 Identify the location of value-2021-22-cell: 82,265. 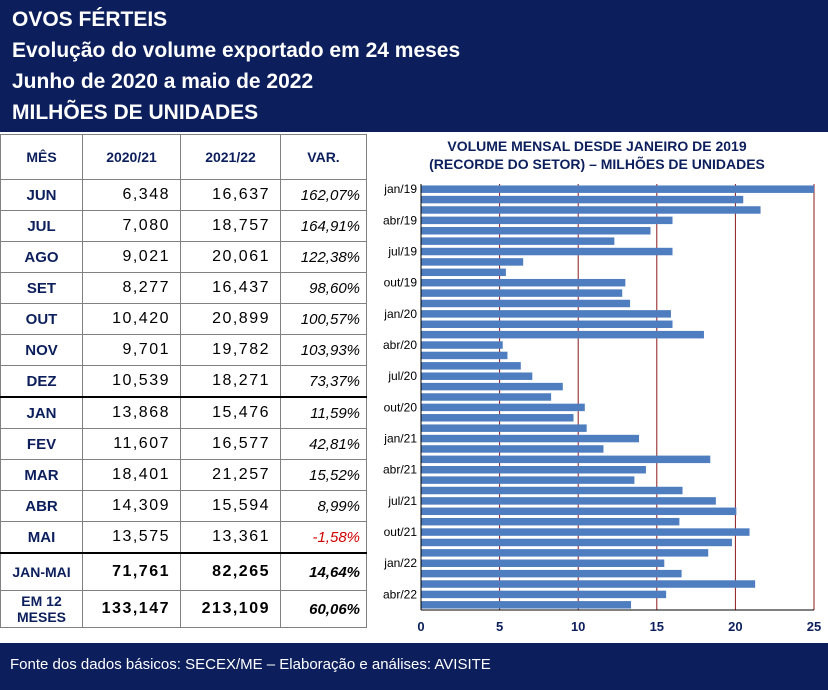
(230, 571).